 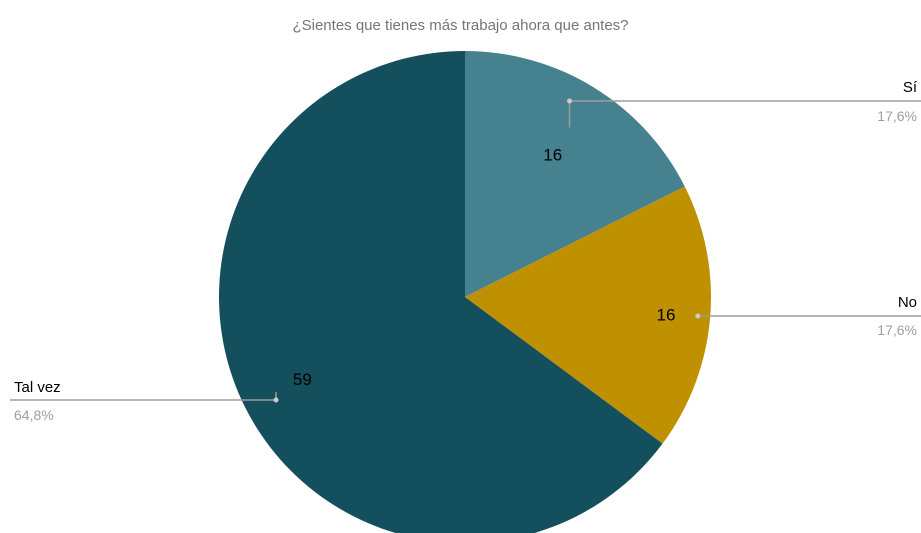 I want to click on slice-percent-label-tal-vez: 64,8%, so click(x=34, y=415).